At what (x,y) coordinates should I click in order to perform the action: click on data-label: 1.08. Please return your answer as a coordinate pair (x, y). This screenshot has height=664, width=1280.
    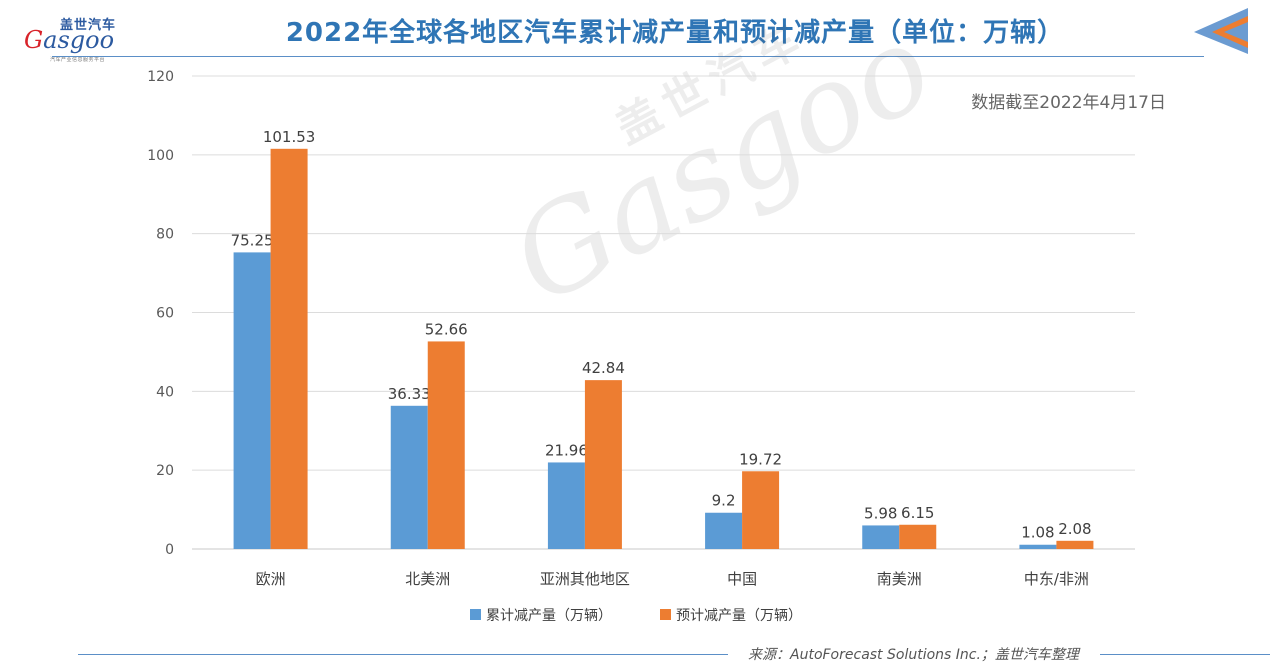
    Looking at the image, I should click on (1037, 533).